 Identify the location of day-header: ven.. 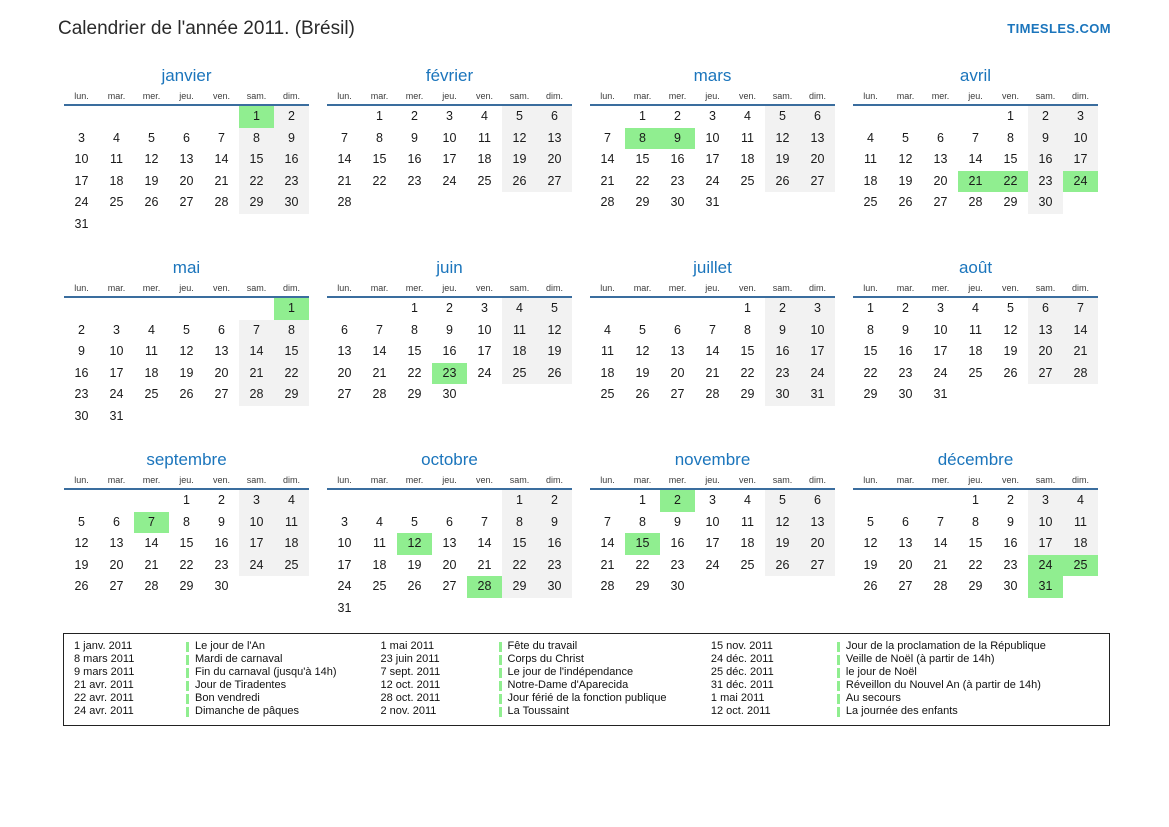
(1010, 288).